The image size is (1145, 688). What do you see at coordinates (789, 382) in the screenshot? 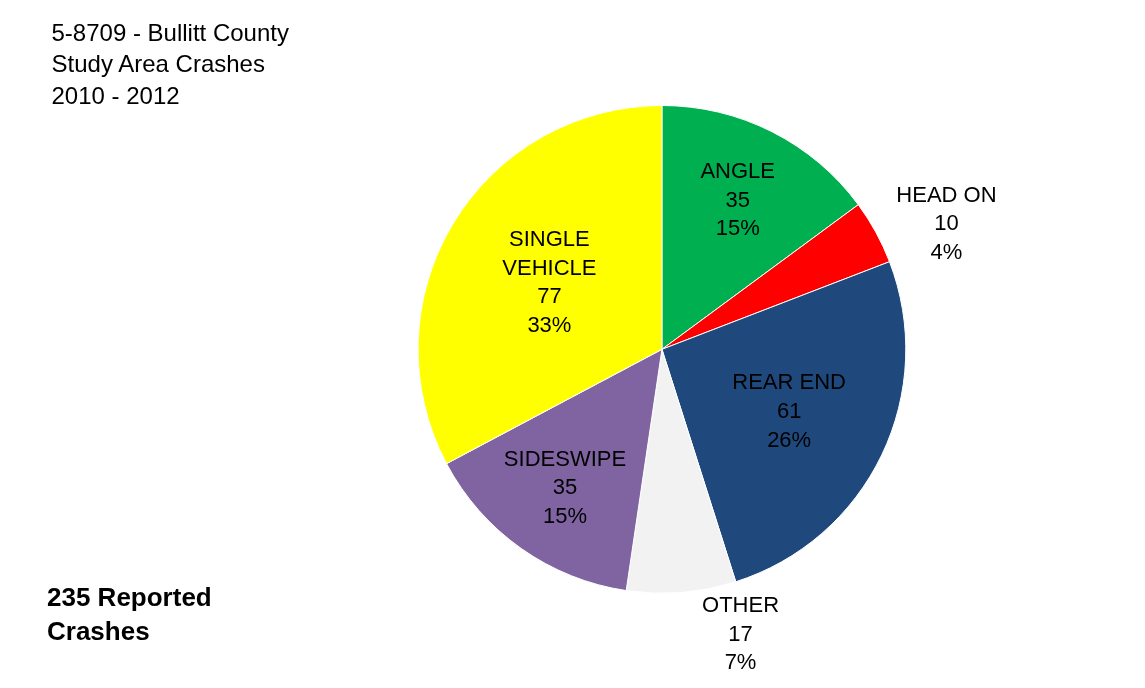
I see `slice-label: REAR END` at bounding box center [789, 382].